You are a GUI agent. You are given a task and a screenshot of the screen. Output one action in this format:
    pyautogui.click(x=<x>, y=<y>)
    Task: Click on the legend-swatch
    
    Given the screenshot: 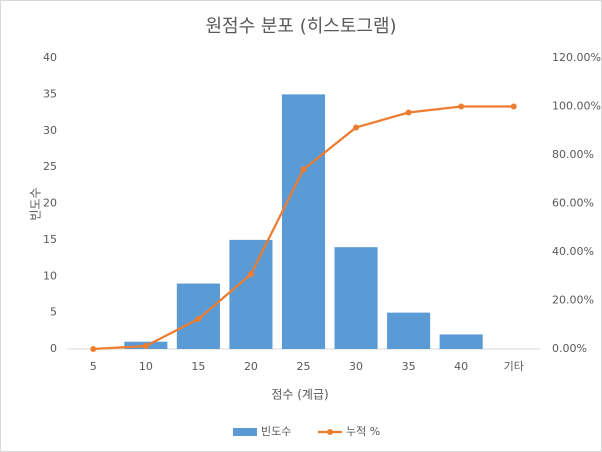 What is the action you would take?
    pyautogui.click(x=245, y=432)
    